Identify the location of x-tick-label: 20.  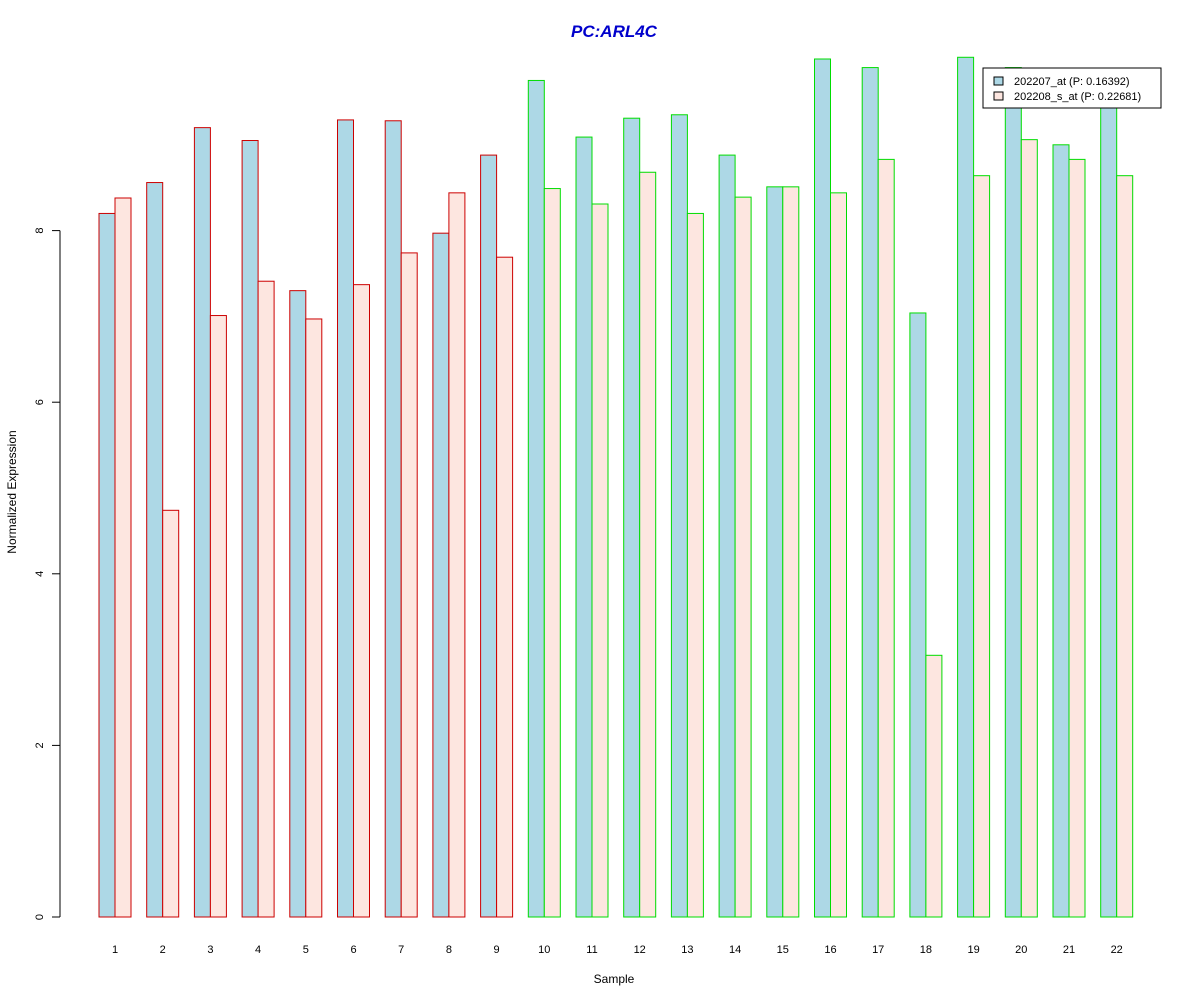
(1021, 950).